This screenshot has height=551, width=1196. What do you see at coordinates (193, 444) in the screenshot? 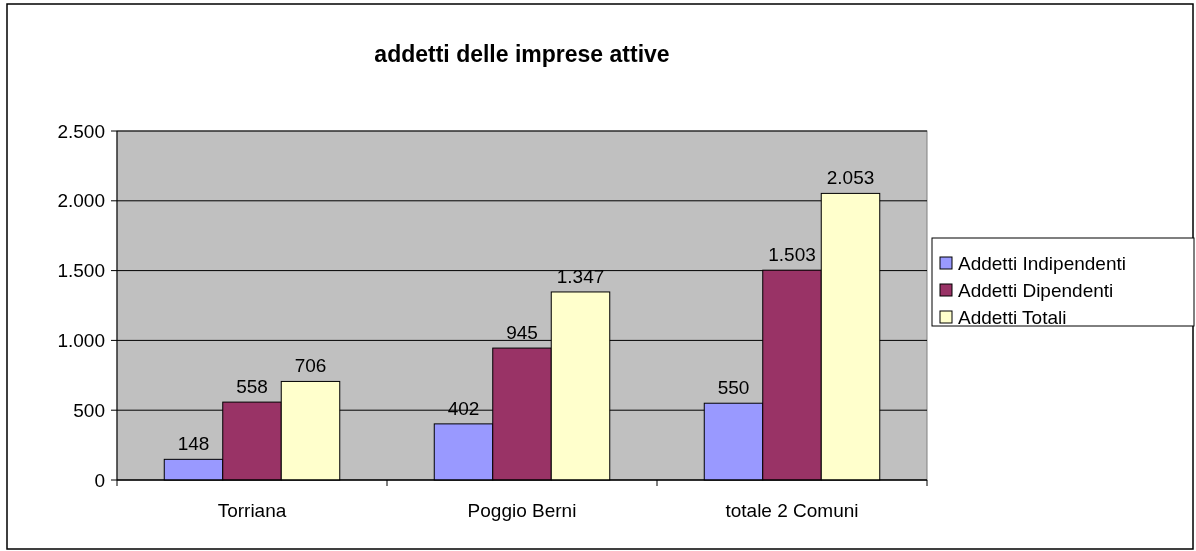
I see `data-label: 148` at bounding box center [193, 444].